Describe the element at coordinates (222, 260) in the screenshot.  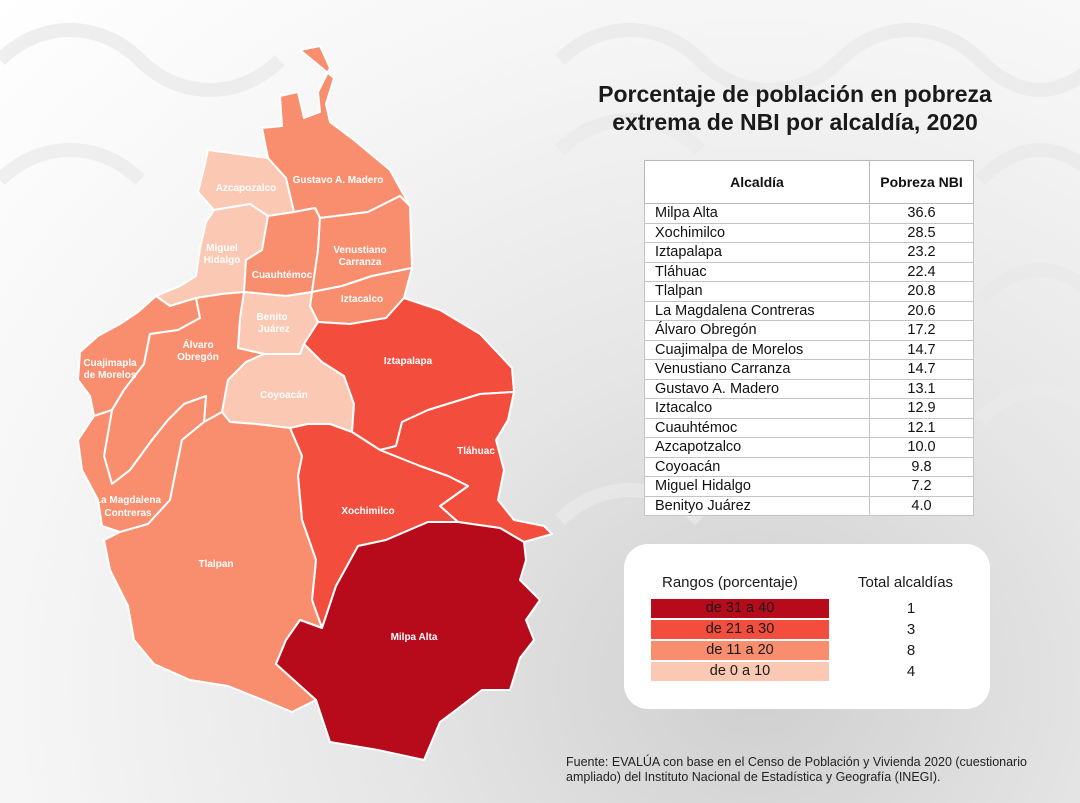
I see `label-miguel-hidalgo-2: Hidalgo` at that location.